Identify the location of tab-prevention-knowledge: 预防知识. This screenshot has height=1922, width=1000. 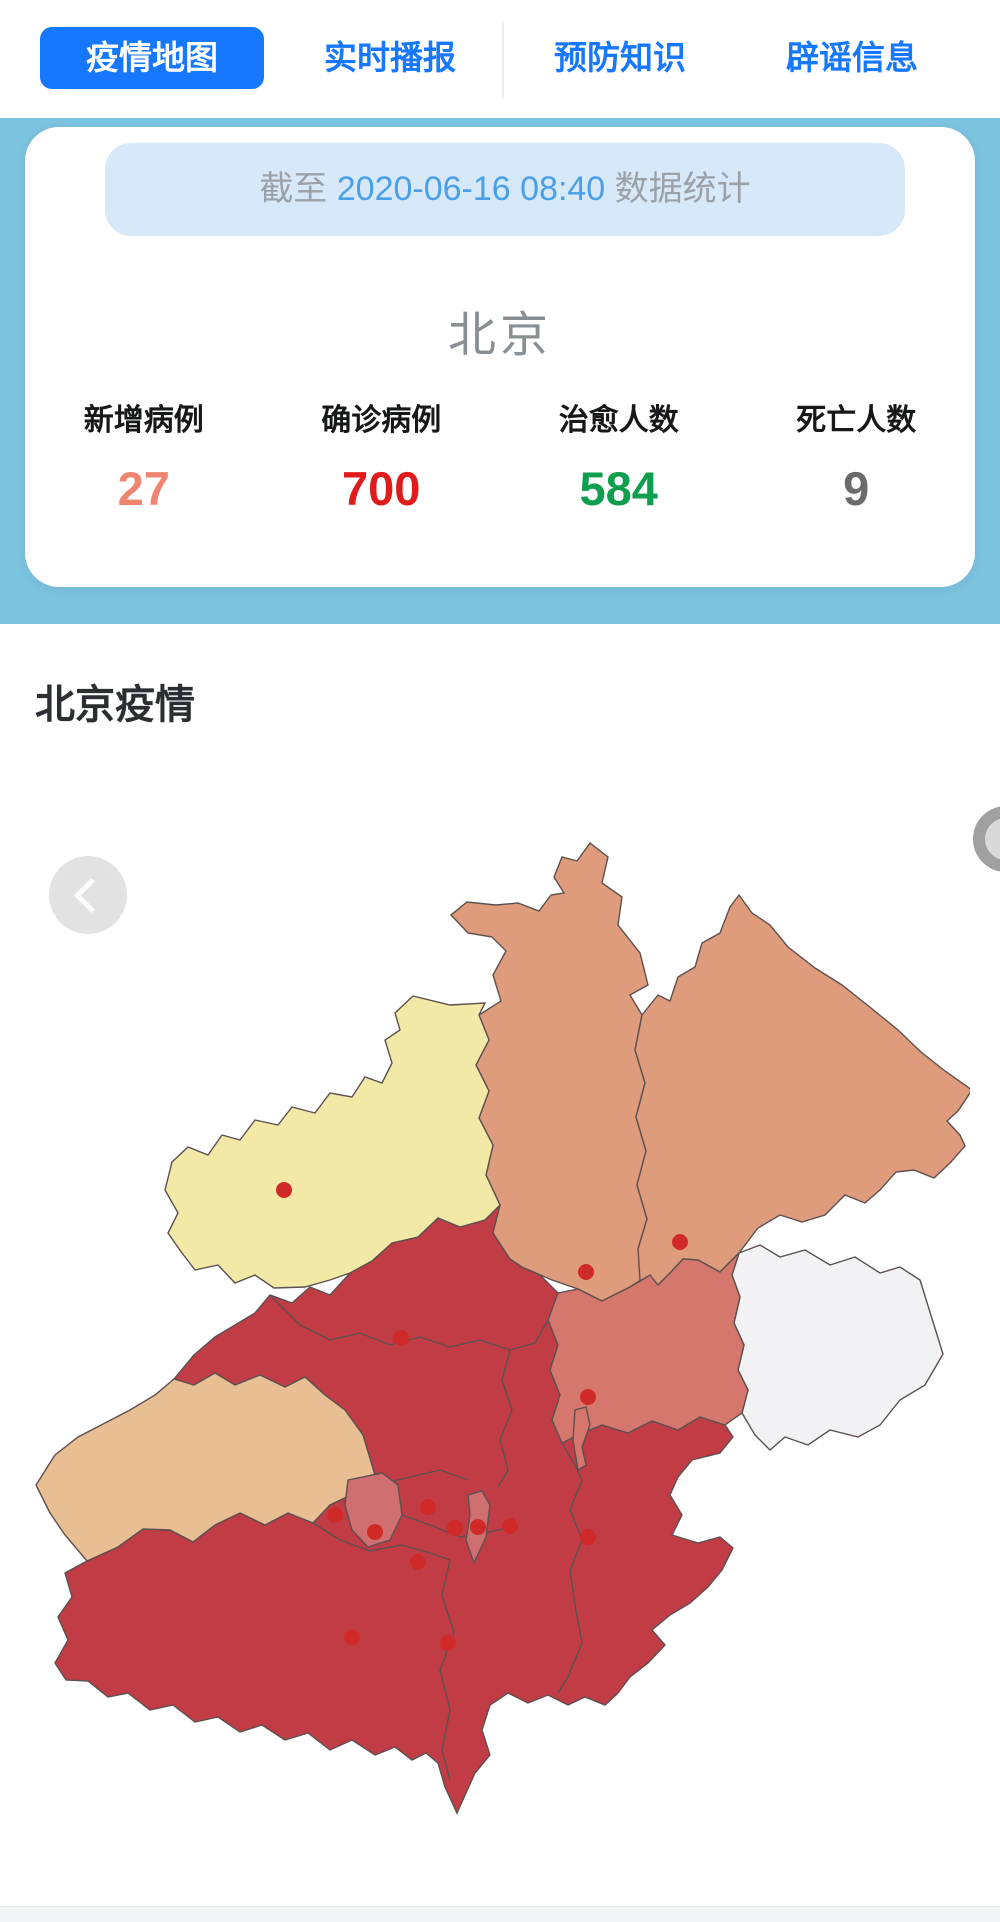
(620, 57).